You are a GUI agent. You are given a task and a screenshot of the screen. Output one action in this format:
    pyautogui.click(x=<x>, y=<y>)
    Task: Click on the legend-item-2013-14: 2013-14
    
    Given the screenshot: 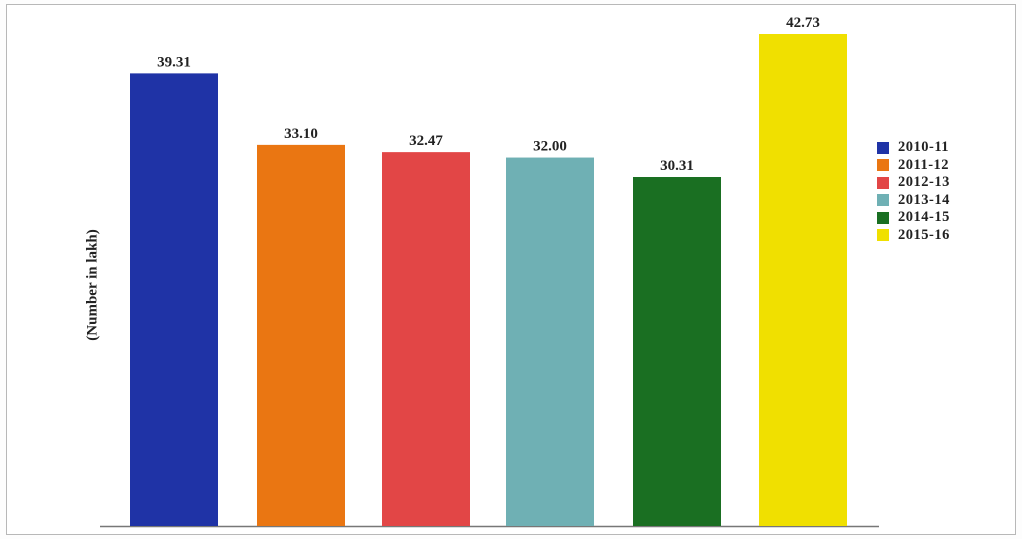 What is the action you would take?
    pyautogui.click(x=913, y=201)
    